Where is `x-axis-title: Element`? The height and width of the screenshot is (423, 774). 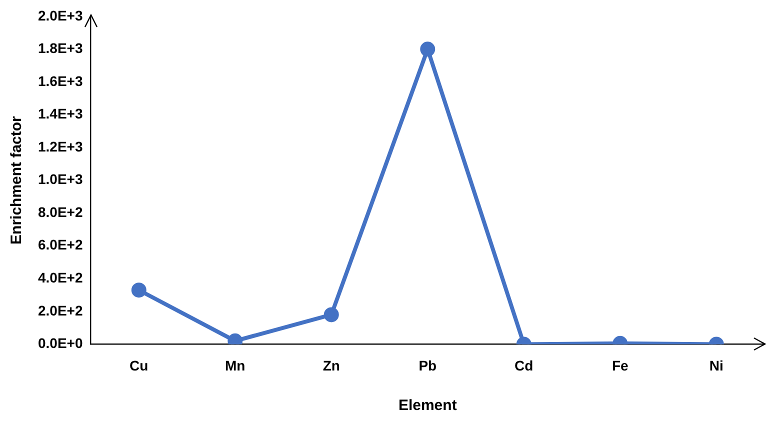 x-axis-title: Element is located at coordinates (427, 405).